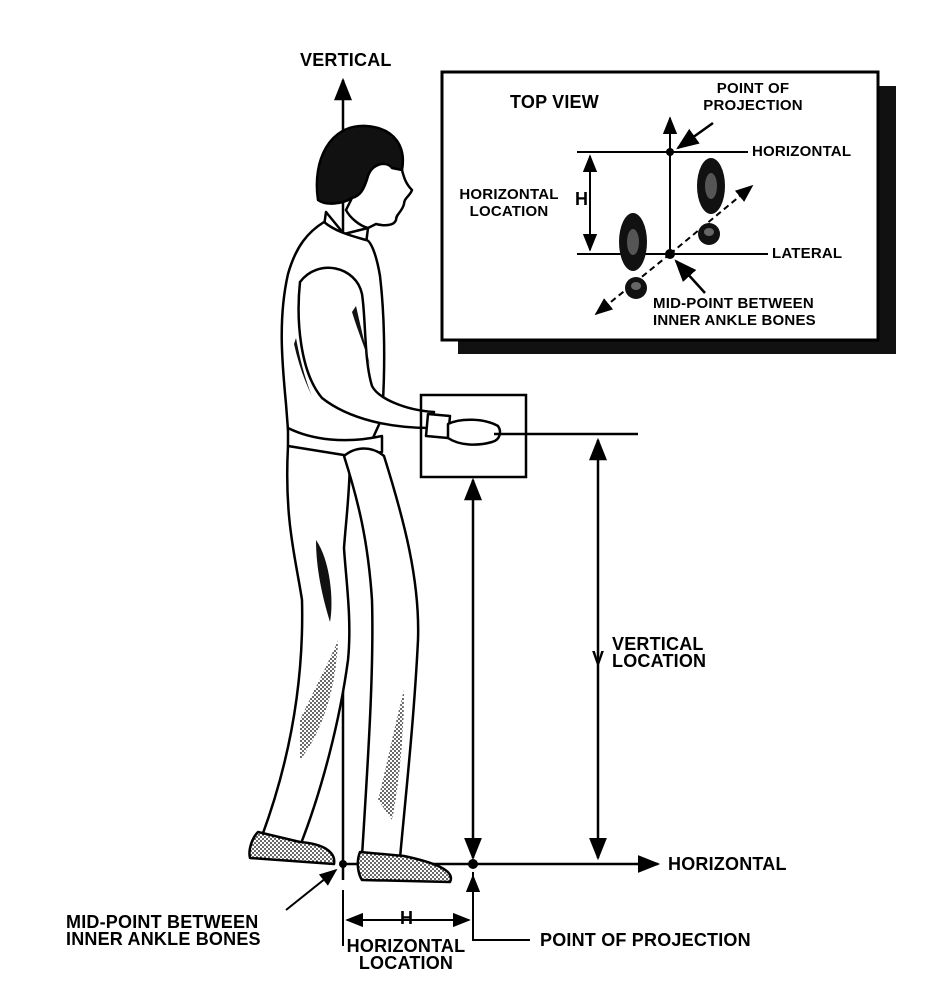 The height and width of the screenshot is (997, 950). What do you see at coordinates (406, 963) in the screenshot?
I see `horizontal-location-line-2: LOCATION` at bounding box center [406, 963].